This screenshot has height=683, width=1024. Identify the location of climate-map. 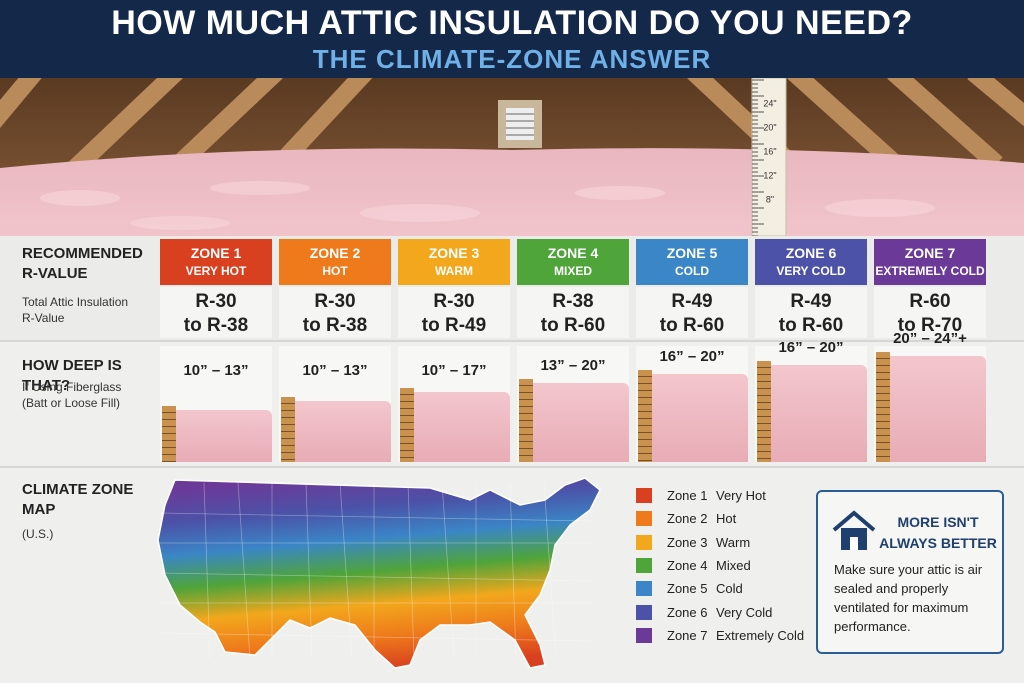
(379, 573).